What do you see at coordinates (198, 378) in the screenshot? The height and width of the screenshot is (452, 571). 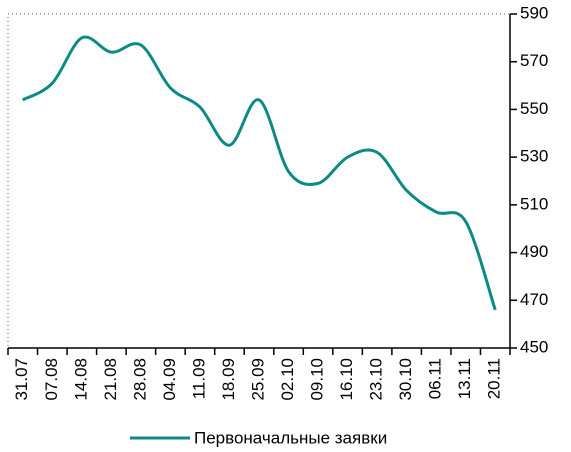 I see `x-tick-label: 11.09` at bounding box center [198, 378].